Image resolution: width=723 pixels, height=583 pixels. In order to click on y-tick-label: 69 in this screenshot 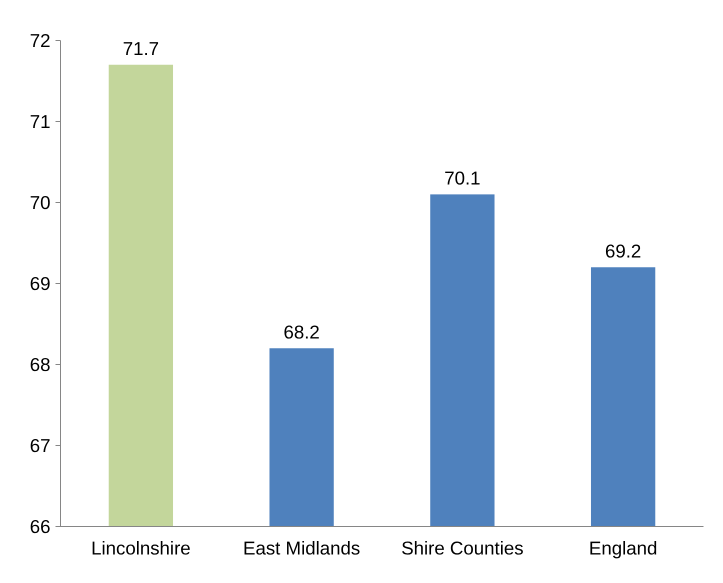, I will do `click(40, 283)`.